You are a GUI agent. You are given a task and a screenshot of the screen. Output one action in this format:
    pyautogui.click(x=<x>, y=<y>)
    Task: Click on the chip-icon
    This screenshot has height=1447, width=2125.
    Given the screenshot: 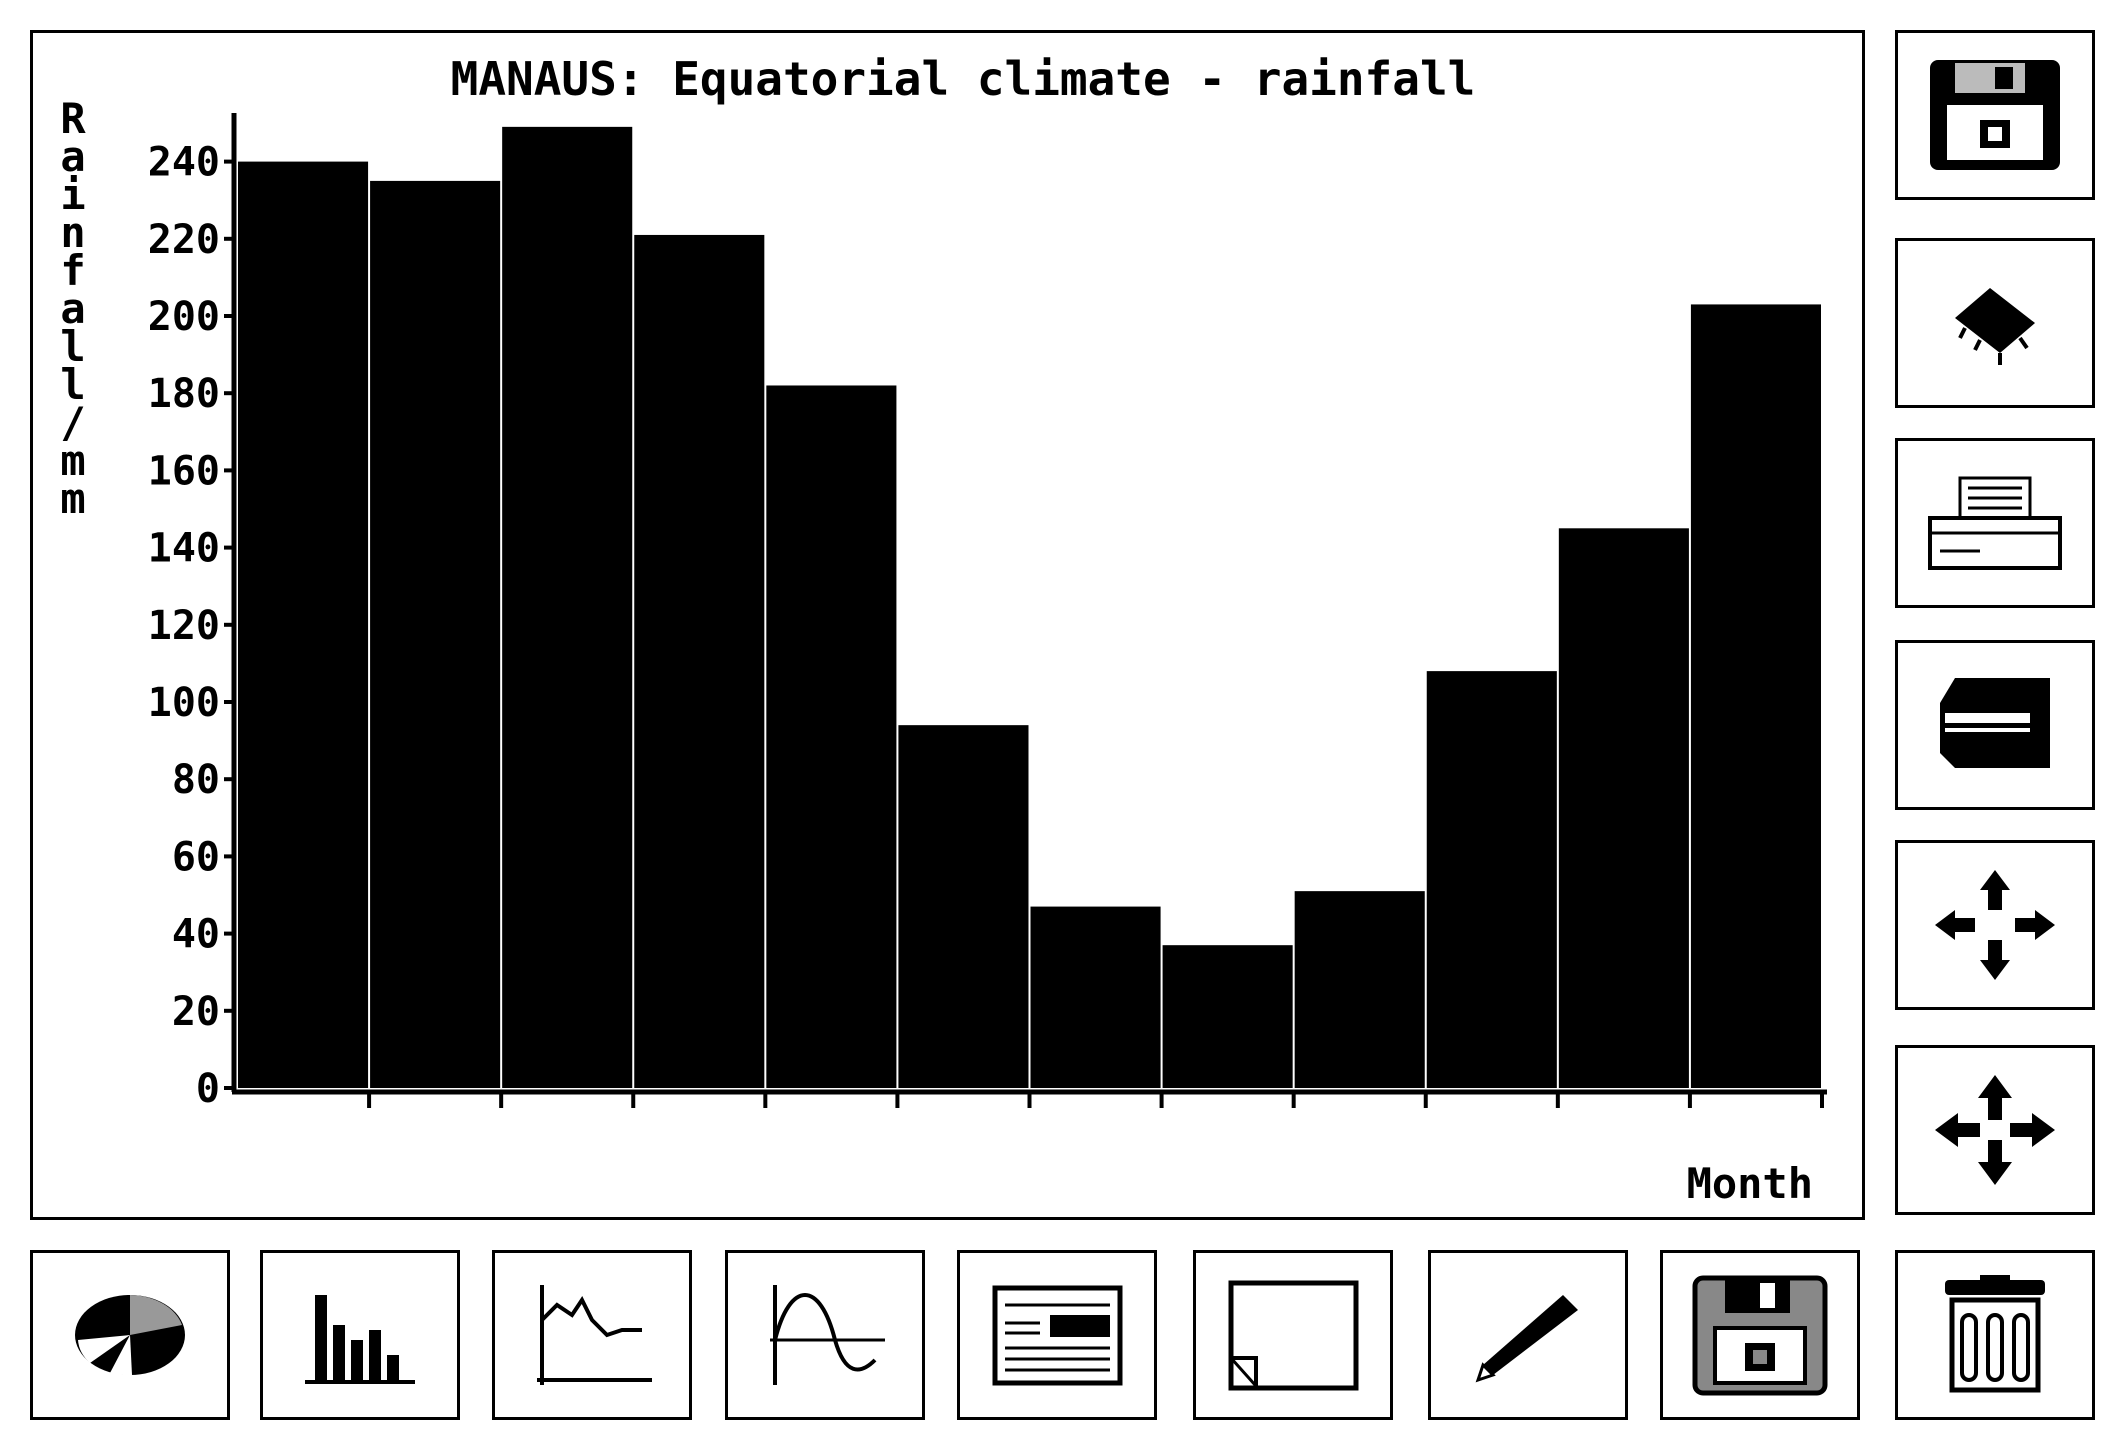 What is the action you would take?
    pyautogui.click(x=1995, y=326)
    